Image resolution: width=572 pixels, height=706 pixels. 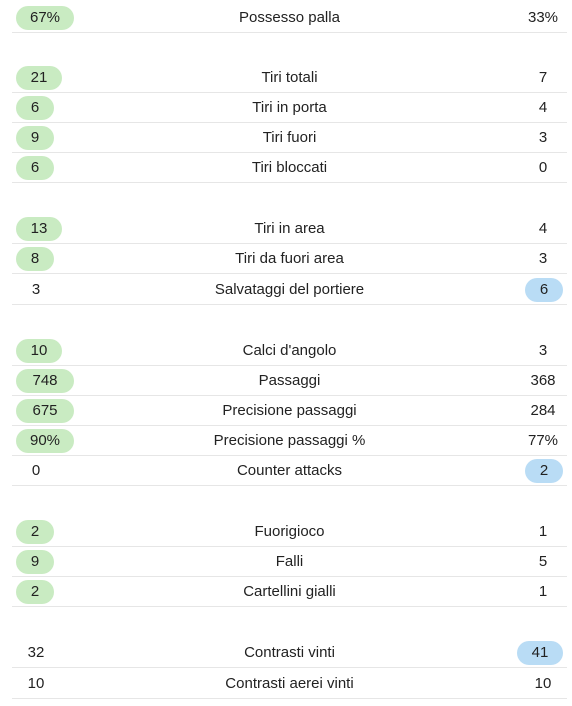 I want to click on away-value: 368, so click(x=543, y=380).